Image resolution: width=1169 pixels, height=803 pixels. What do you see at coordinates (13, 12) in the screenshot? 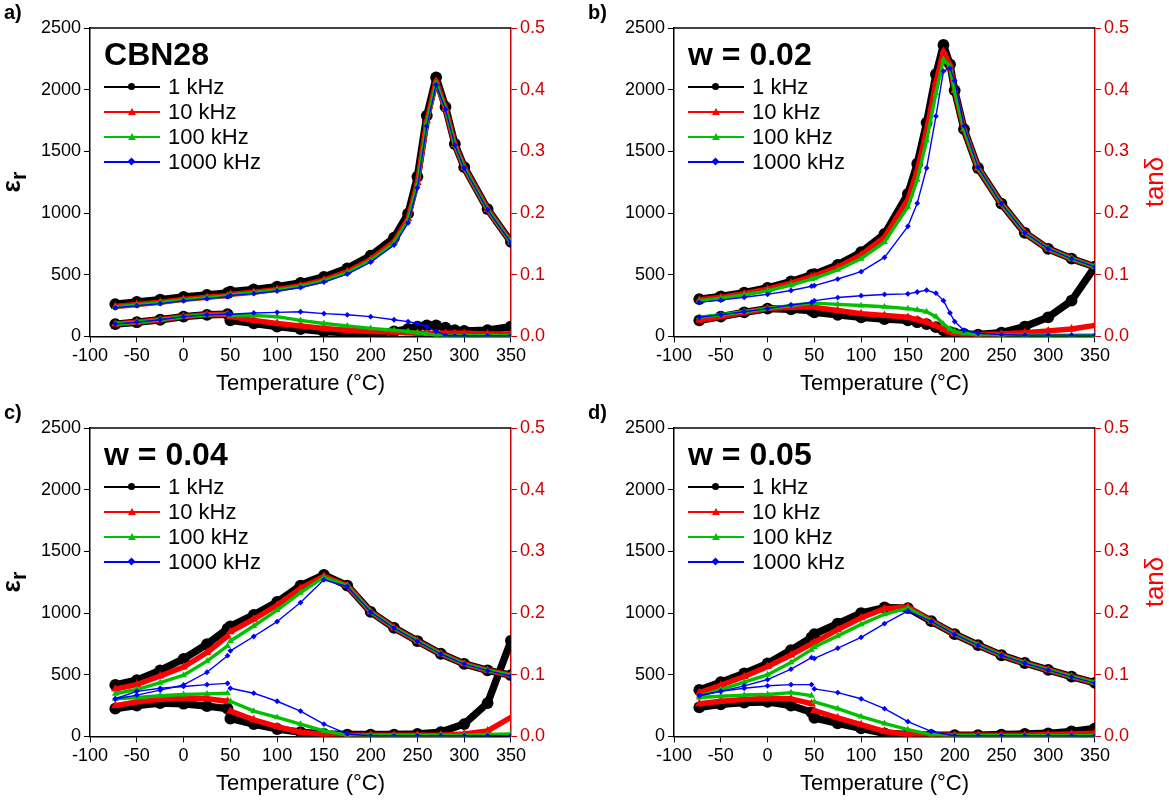
I see `text: a)` at bounding box center [13, 12].